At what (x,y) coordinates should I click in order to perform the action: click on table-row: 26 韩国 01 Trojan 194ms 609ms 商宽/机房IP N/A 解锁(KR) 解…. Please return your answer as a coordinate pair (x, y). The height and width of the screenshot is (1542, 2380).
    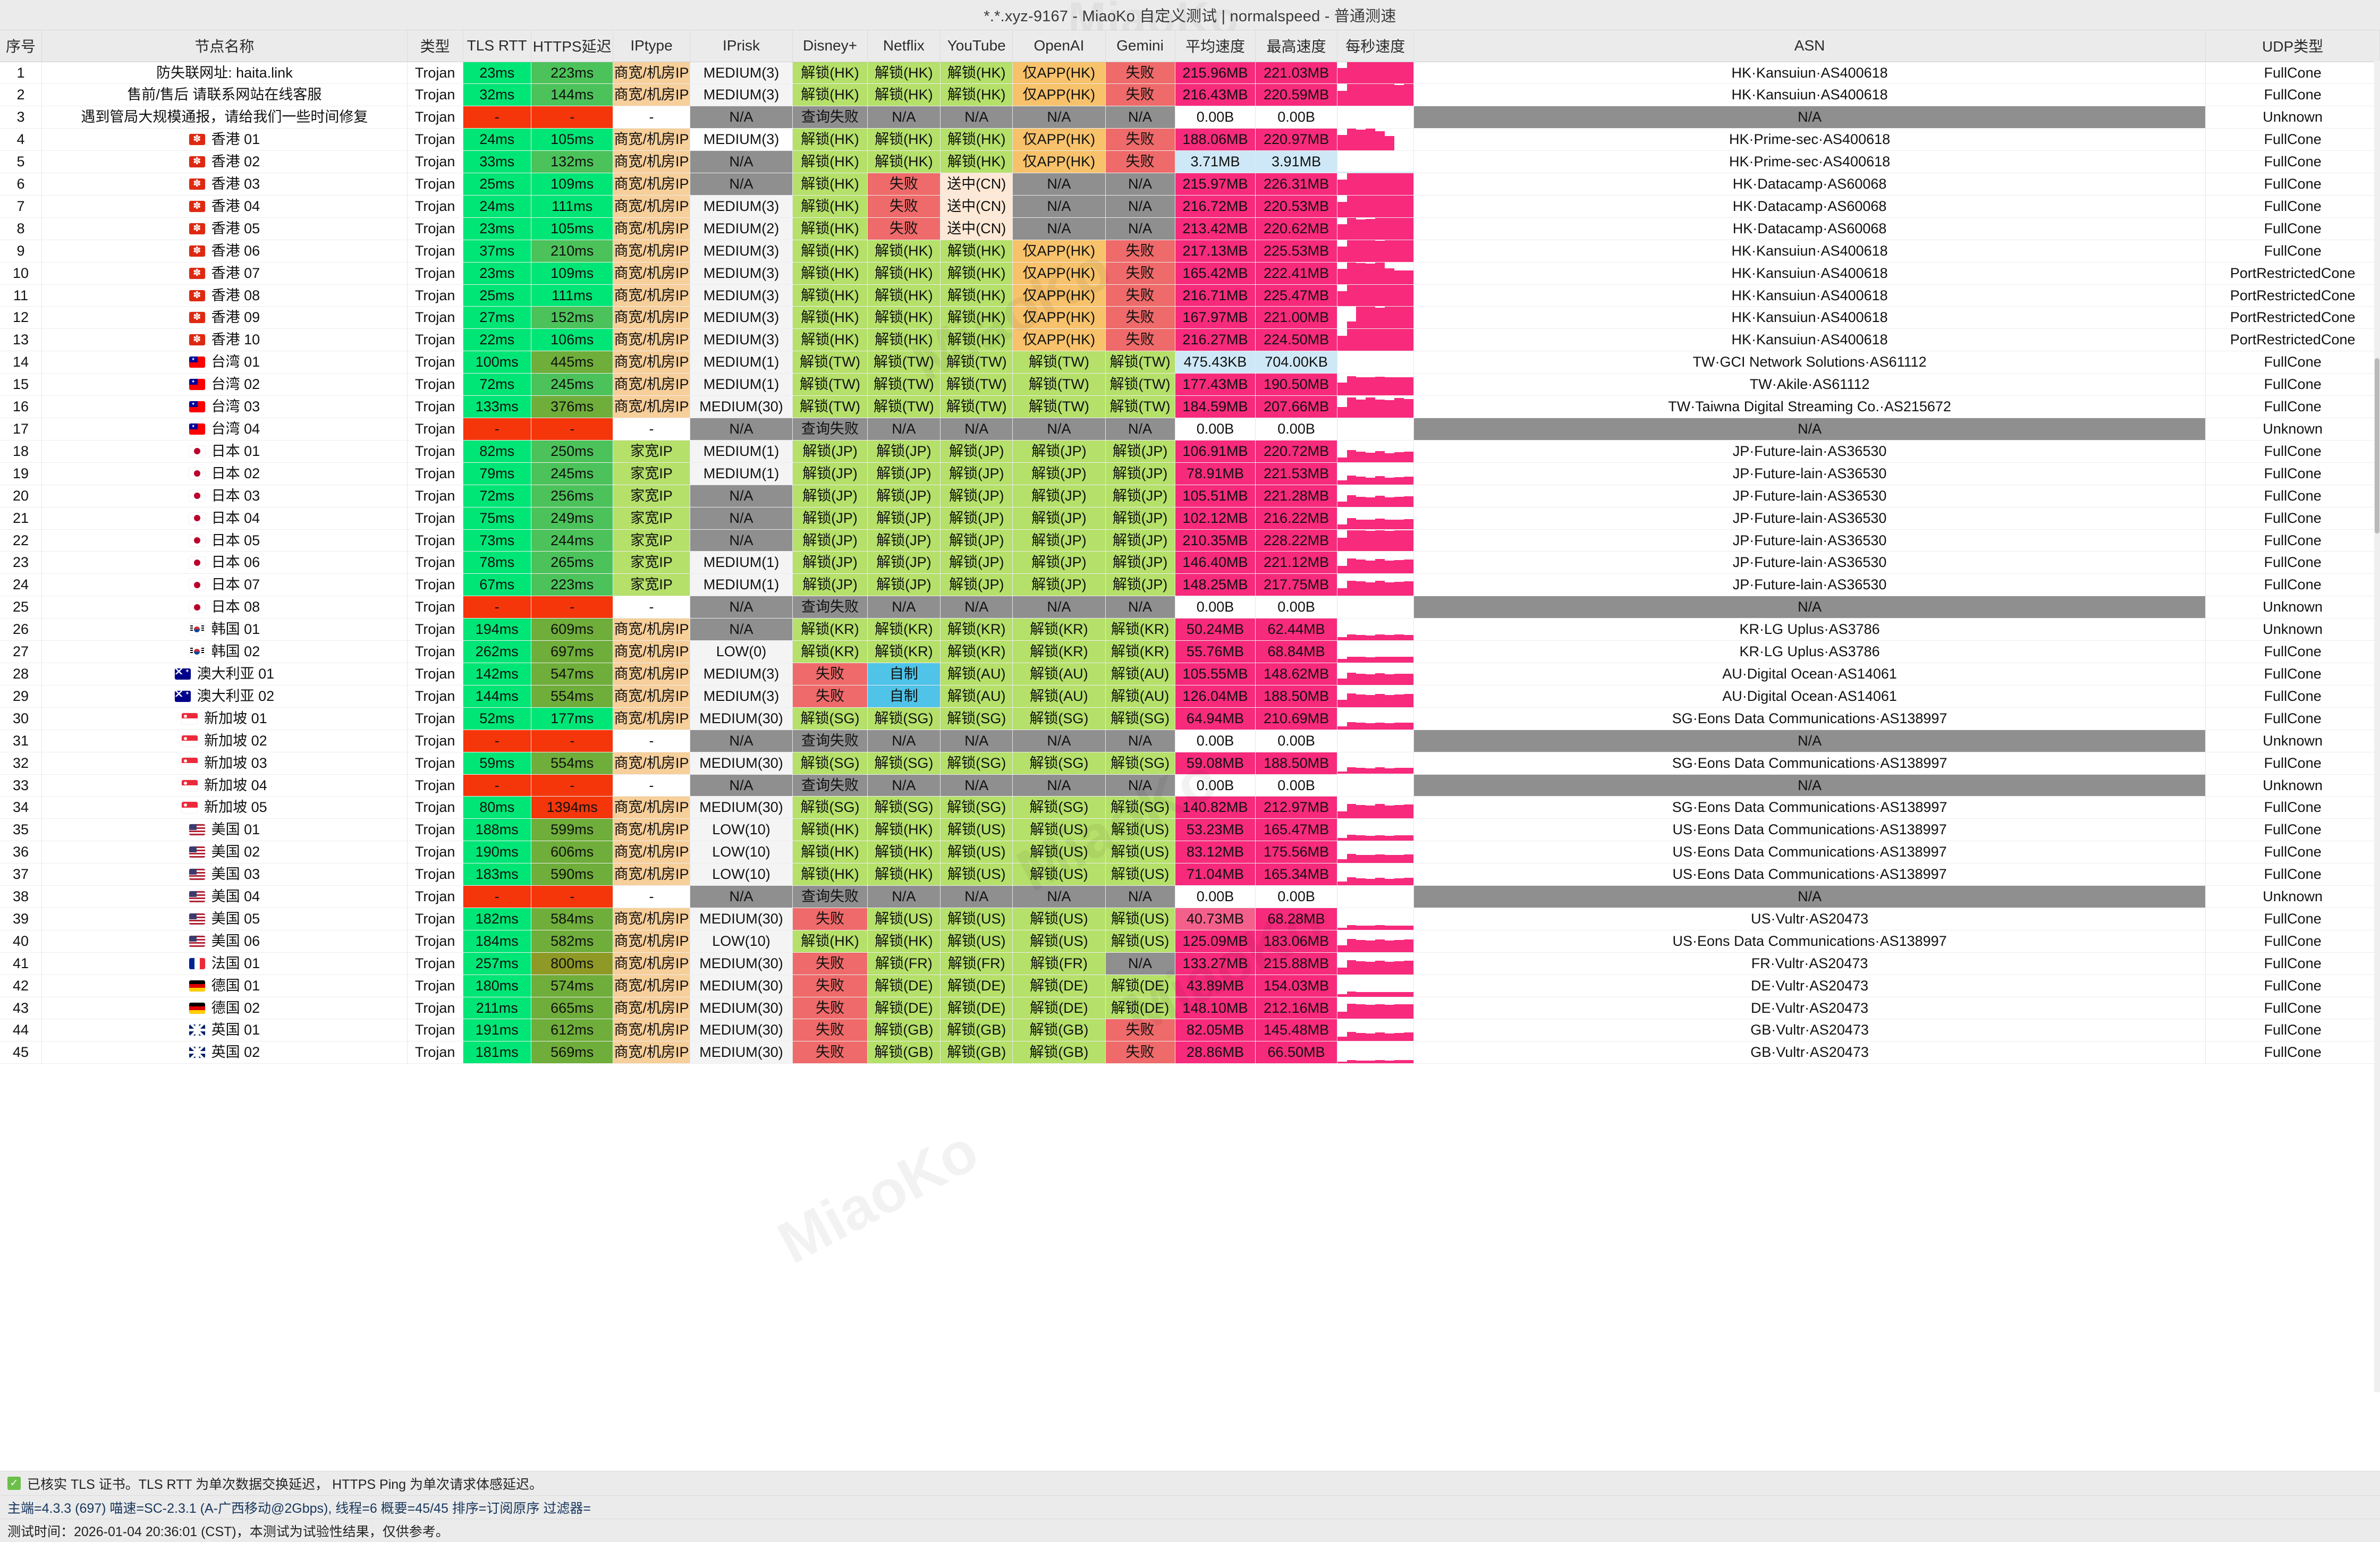
    Looking at the image, I should click on (1190, 629).